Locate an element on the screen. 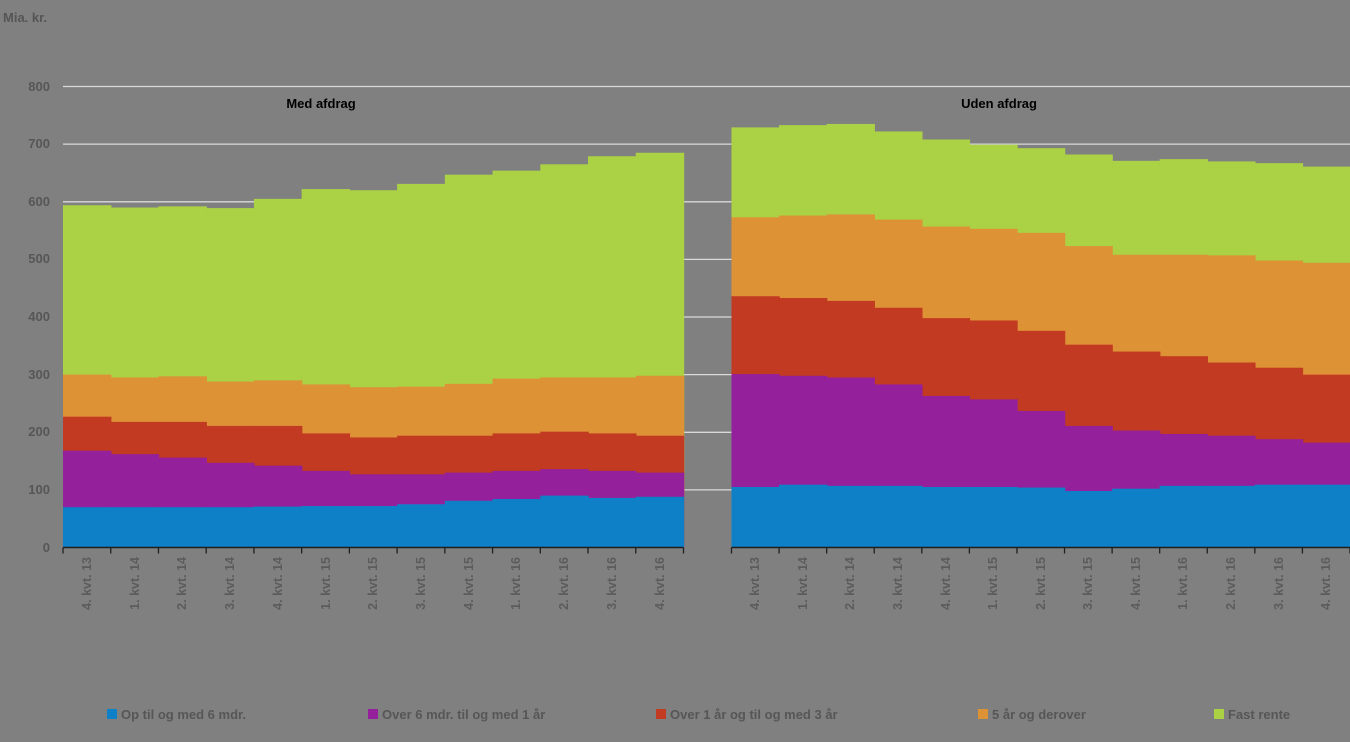 The width and height of the screenshot is (1350, 742). legend-label: 5 år og derover is located at coordinates (1039, 714).